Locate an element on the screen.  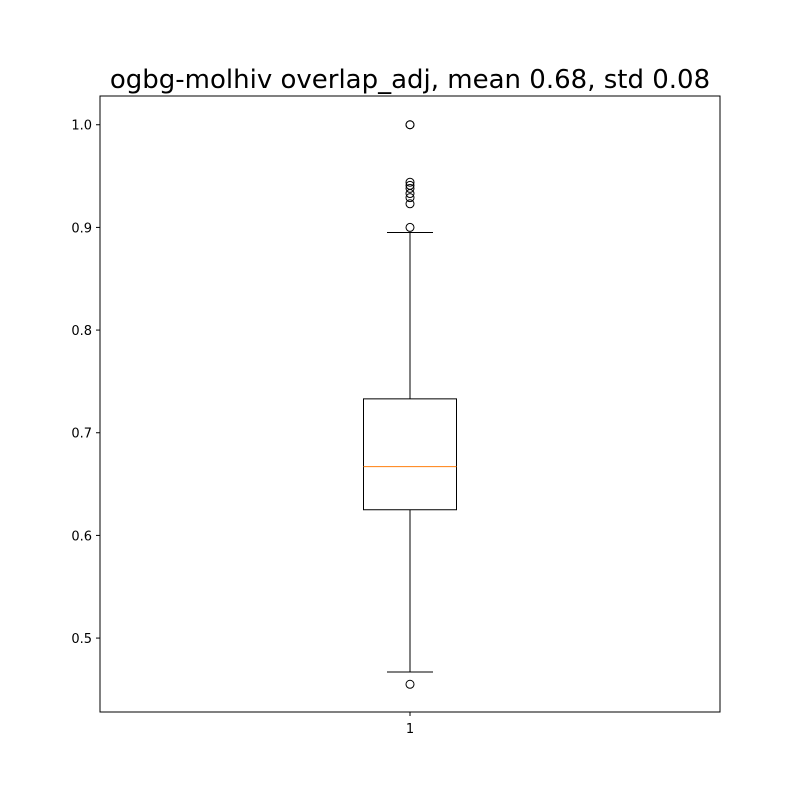
interquartile-box is located at coordinates (410, 454).